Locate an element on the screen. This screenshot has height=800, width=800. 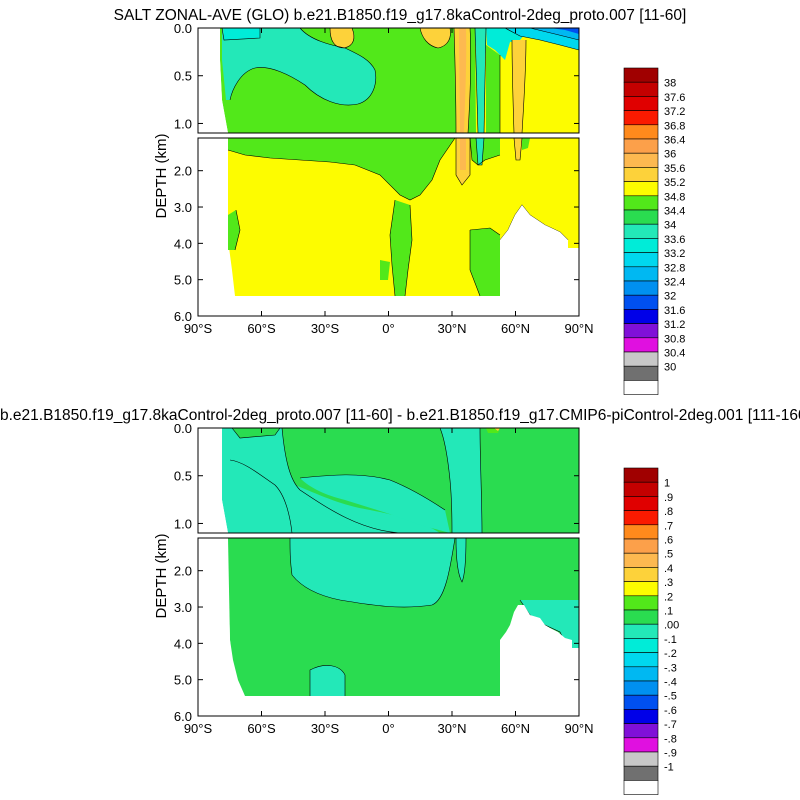
lower-contours is located at coordinates (398, 217).